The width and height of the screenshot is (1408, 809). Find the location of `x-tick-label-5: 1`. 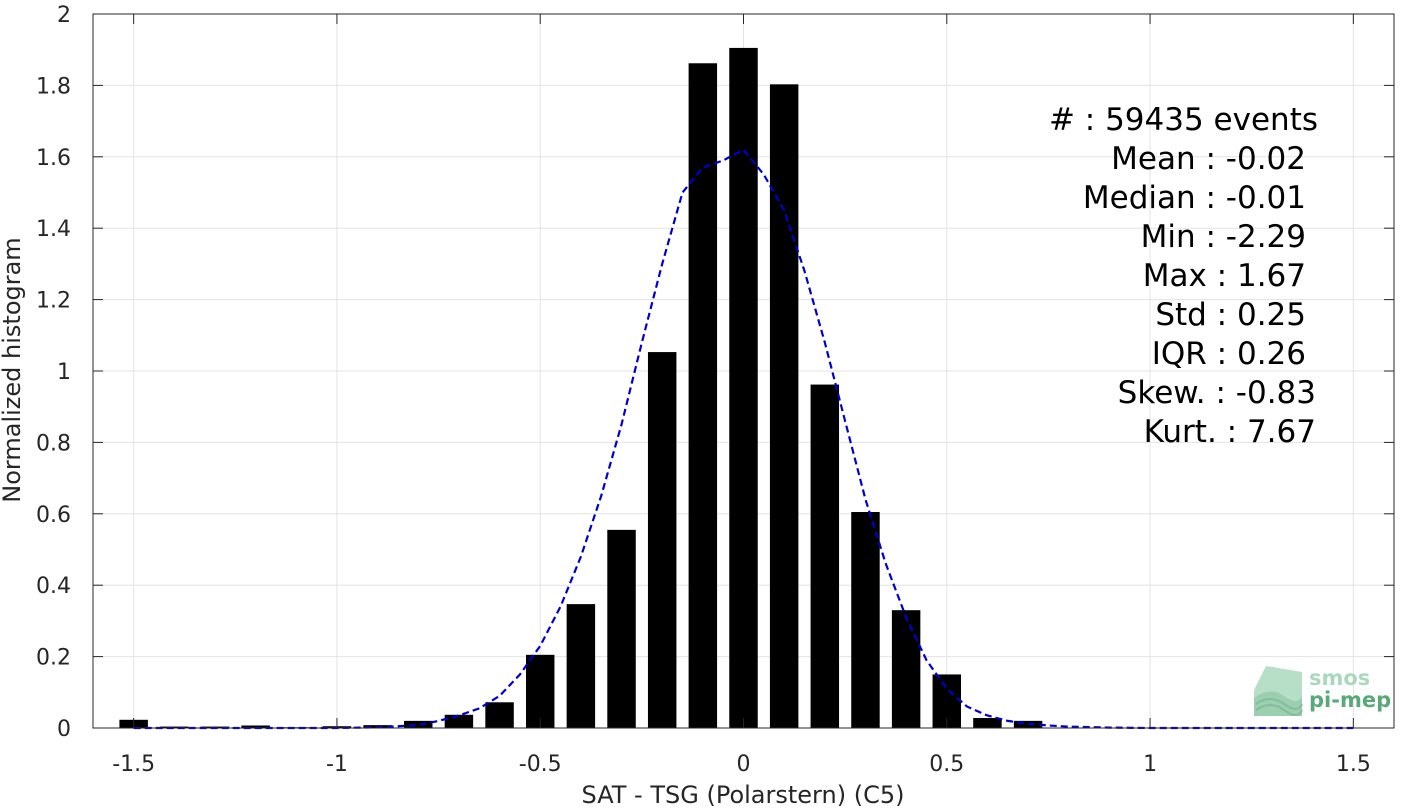

x-tick-label-5: 1 is located at coordinates (1150, 764).